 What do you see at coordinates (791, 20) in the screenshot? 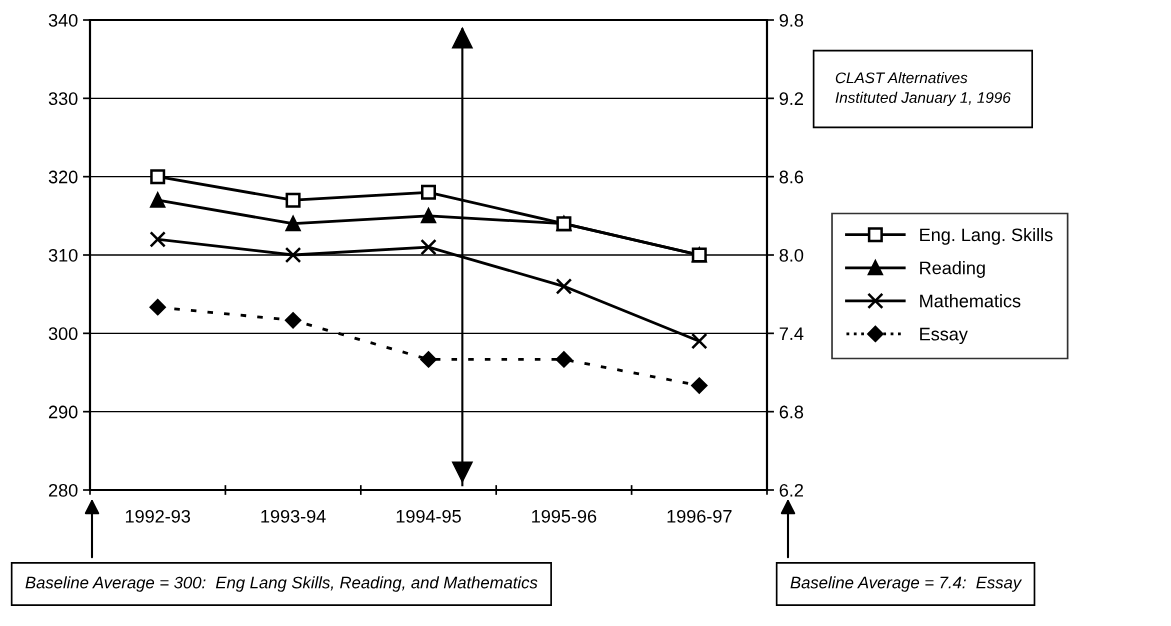
I see `y2-tick-label: 9.8` at bounding box center [791, 20].